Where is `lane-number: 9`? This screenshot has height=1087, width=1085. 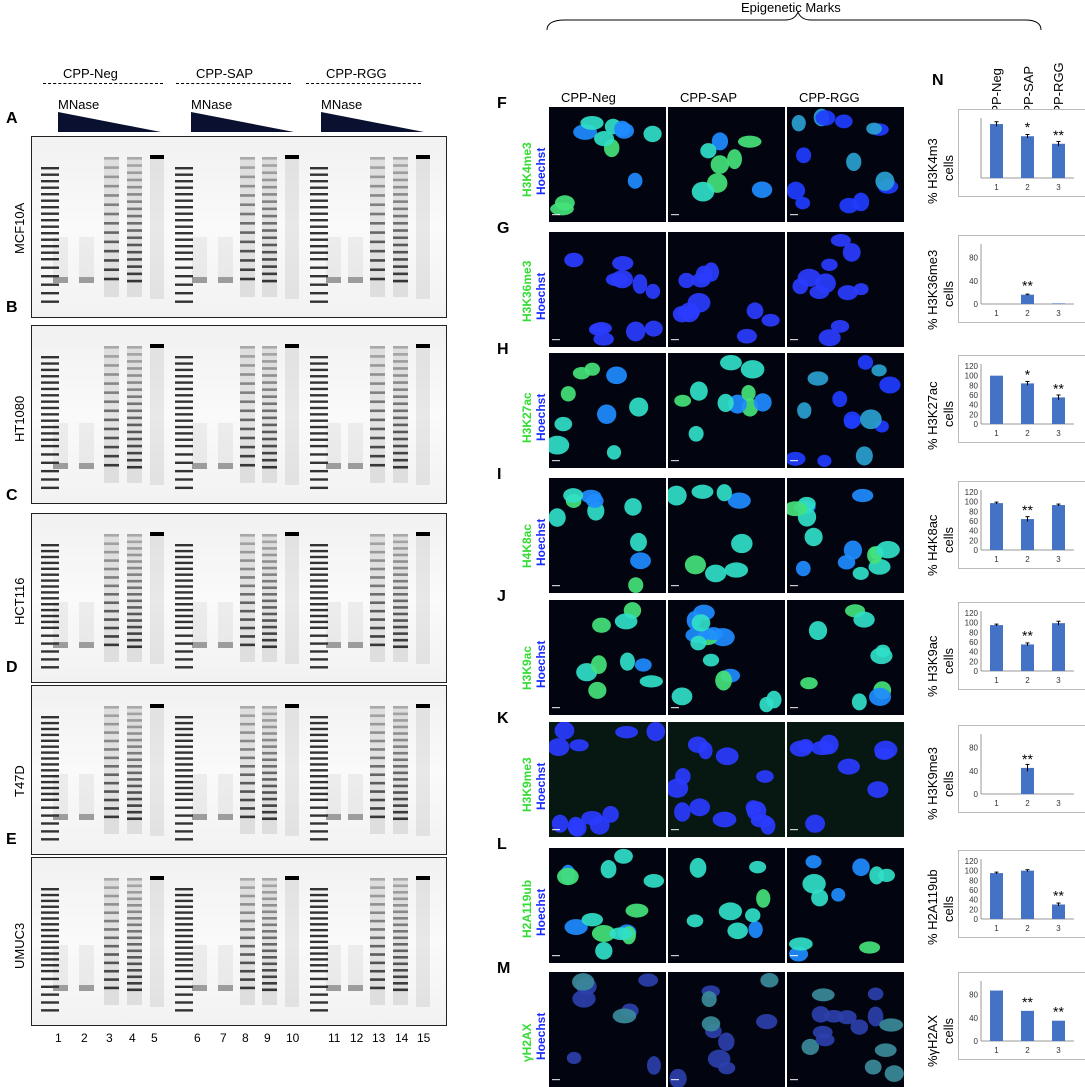 lane-number: 9 is located at coordinates (267, 1038).